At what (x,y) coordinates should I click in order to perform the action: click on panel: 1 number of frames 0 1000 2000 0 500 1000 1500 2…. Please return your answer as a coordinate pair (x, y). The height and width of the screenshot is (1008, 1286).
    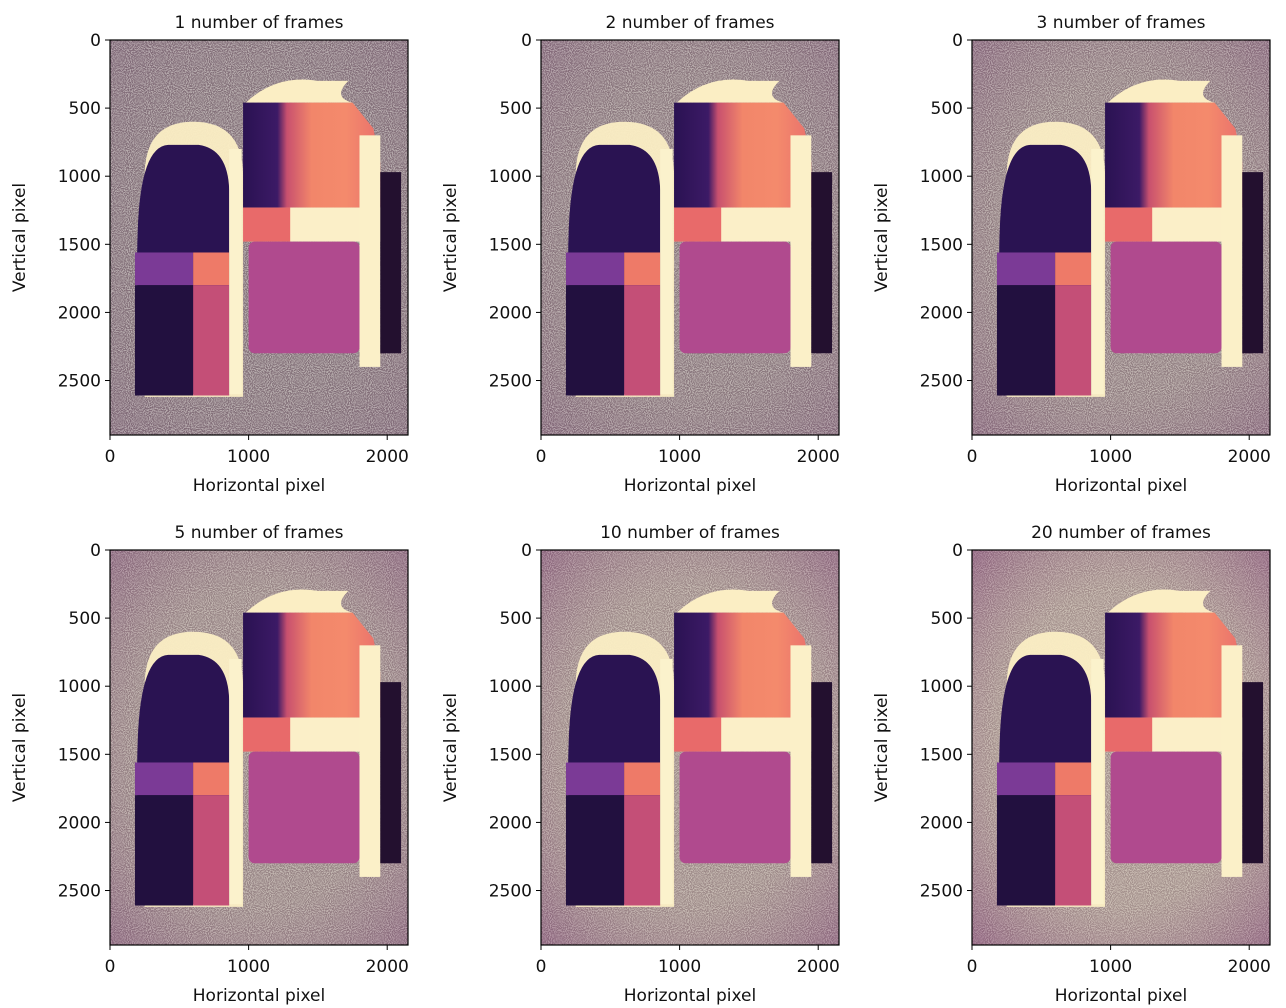
    Looking at the image, I should click on (209, 254).